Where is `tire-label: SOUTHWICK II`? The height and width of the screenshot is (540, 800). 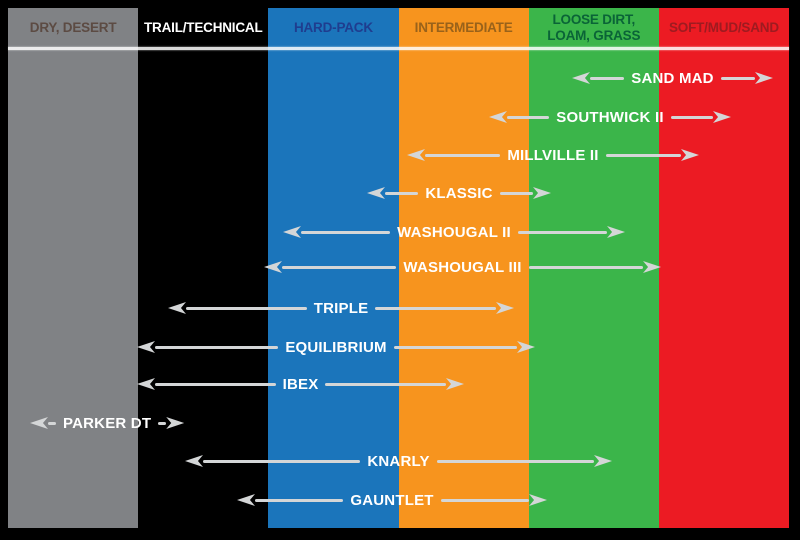
tire-label: SOUTHWICK II is located at coordinates (610, 117).